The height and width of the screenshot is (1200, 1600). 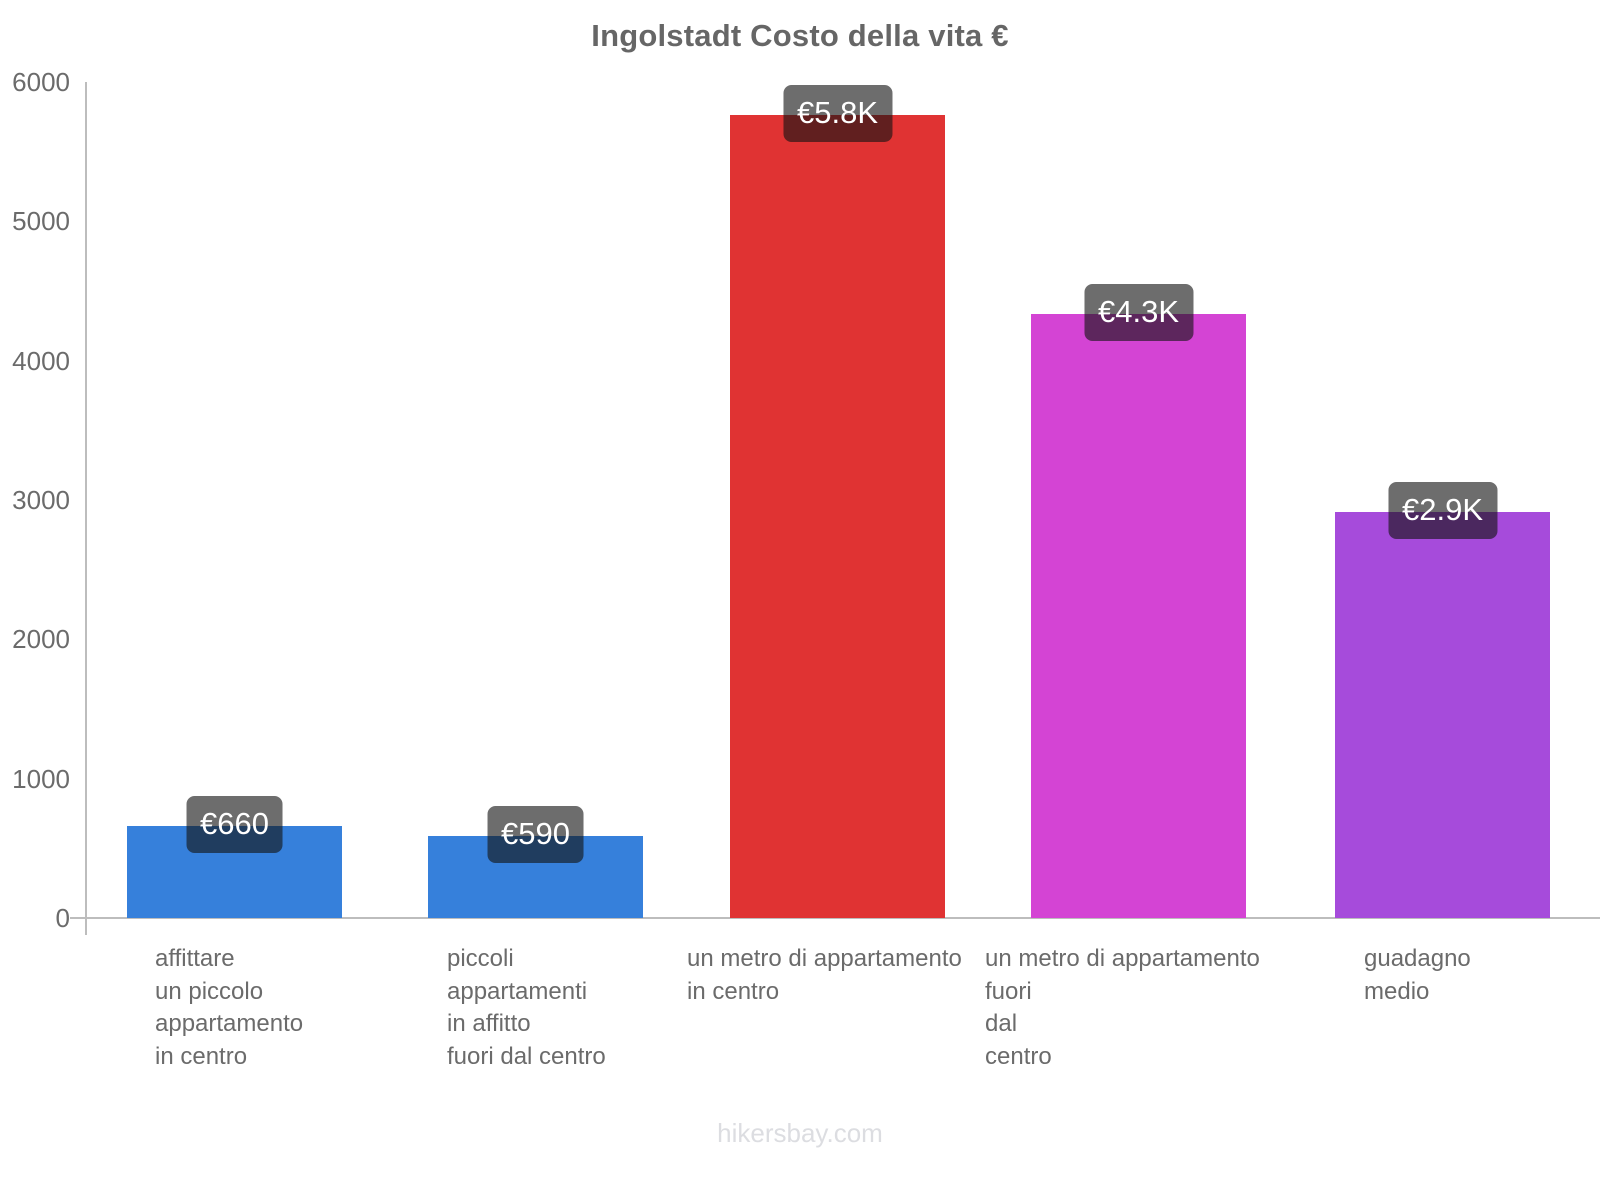 What do you see at coordinates (229, 1024) in the screenshot?
I see `x-axis-label-line: appartamento` at bounding box center [229, 1024].